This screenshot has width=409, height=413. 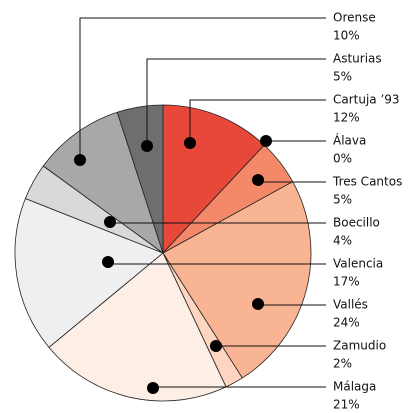 I want to click on value-label: 10%, so click(x=346, y=36).